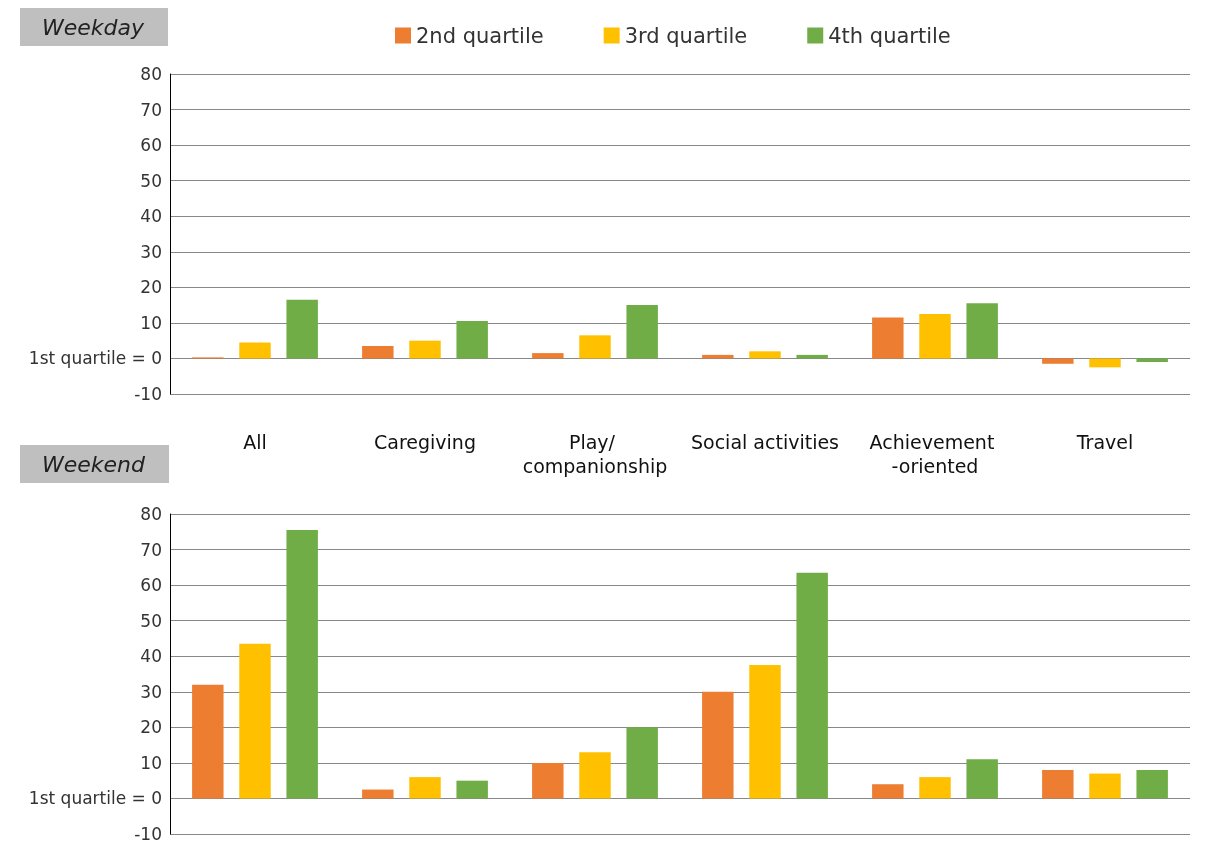  Describe the element at coordinates (94, 464) in the screenshot. I see `chart-title: Weekend` at that location.